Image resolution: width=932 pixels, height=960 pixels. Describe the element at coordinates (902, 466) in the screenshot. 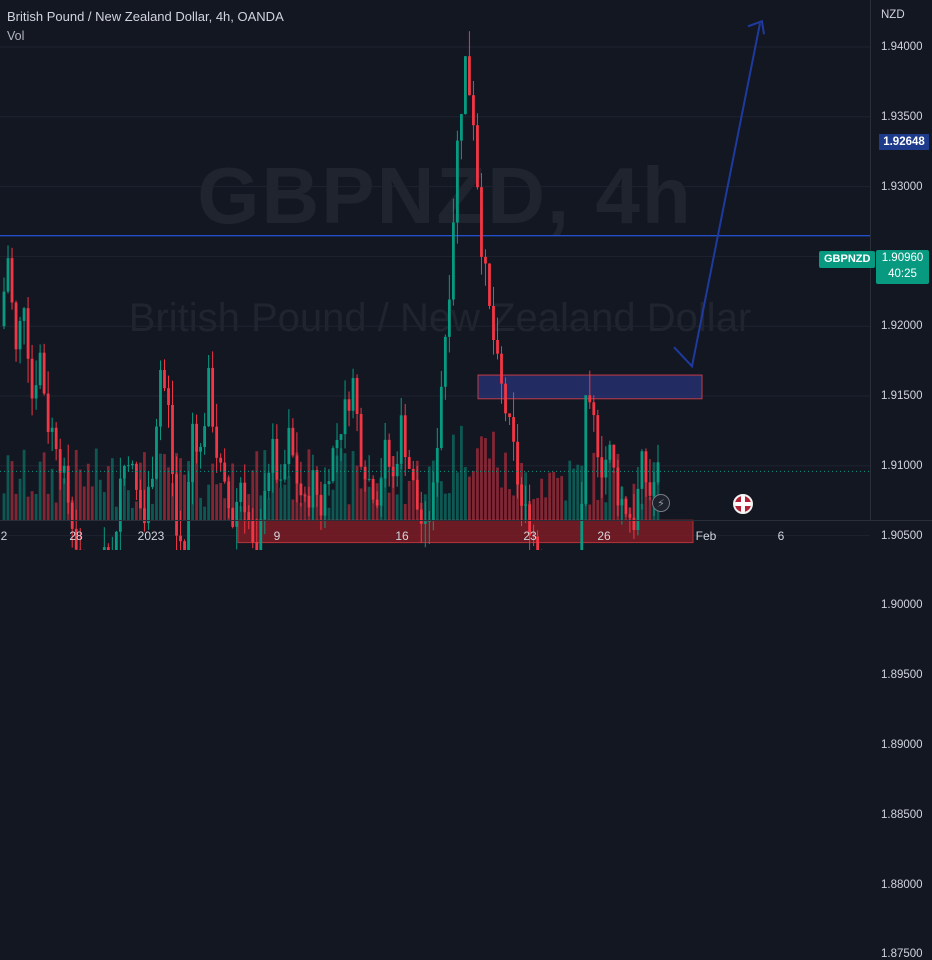

I see `price-tick-label: 1.91000` at that location.